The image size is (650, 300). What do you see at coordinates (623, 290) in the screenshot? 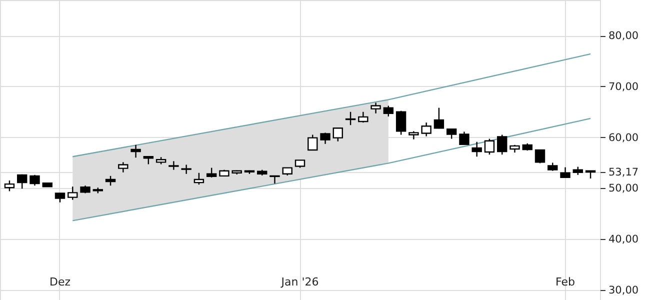
I see `y-tick-label: 30,00` at bounding box center [623, 290].